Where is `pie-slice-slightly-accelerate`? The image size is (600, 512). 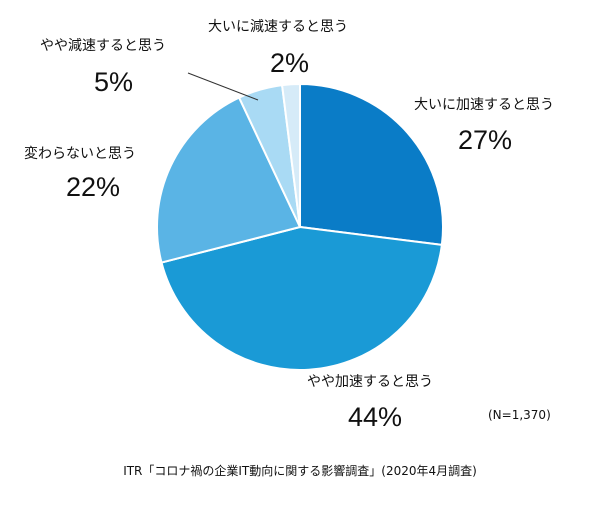
pie-slice-slightly-accelerate is located at coordinates (301, 298).